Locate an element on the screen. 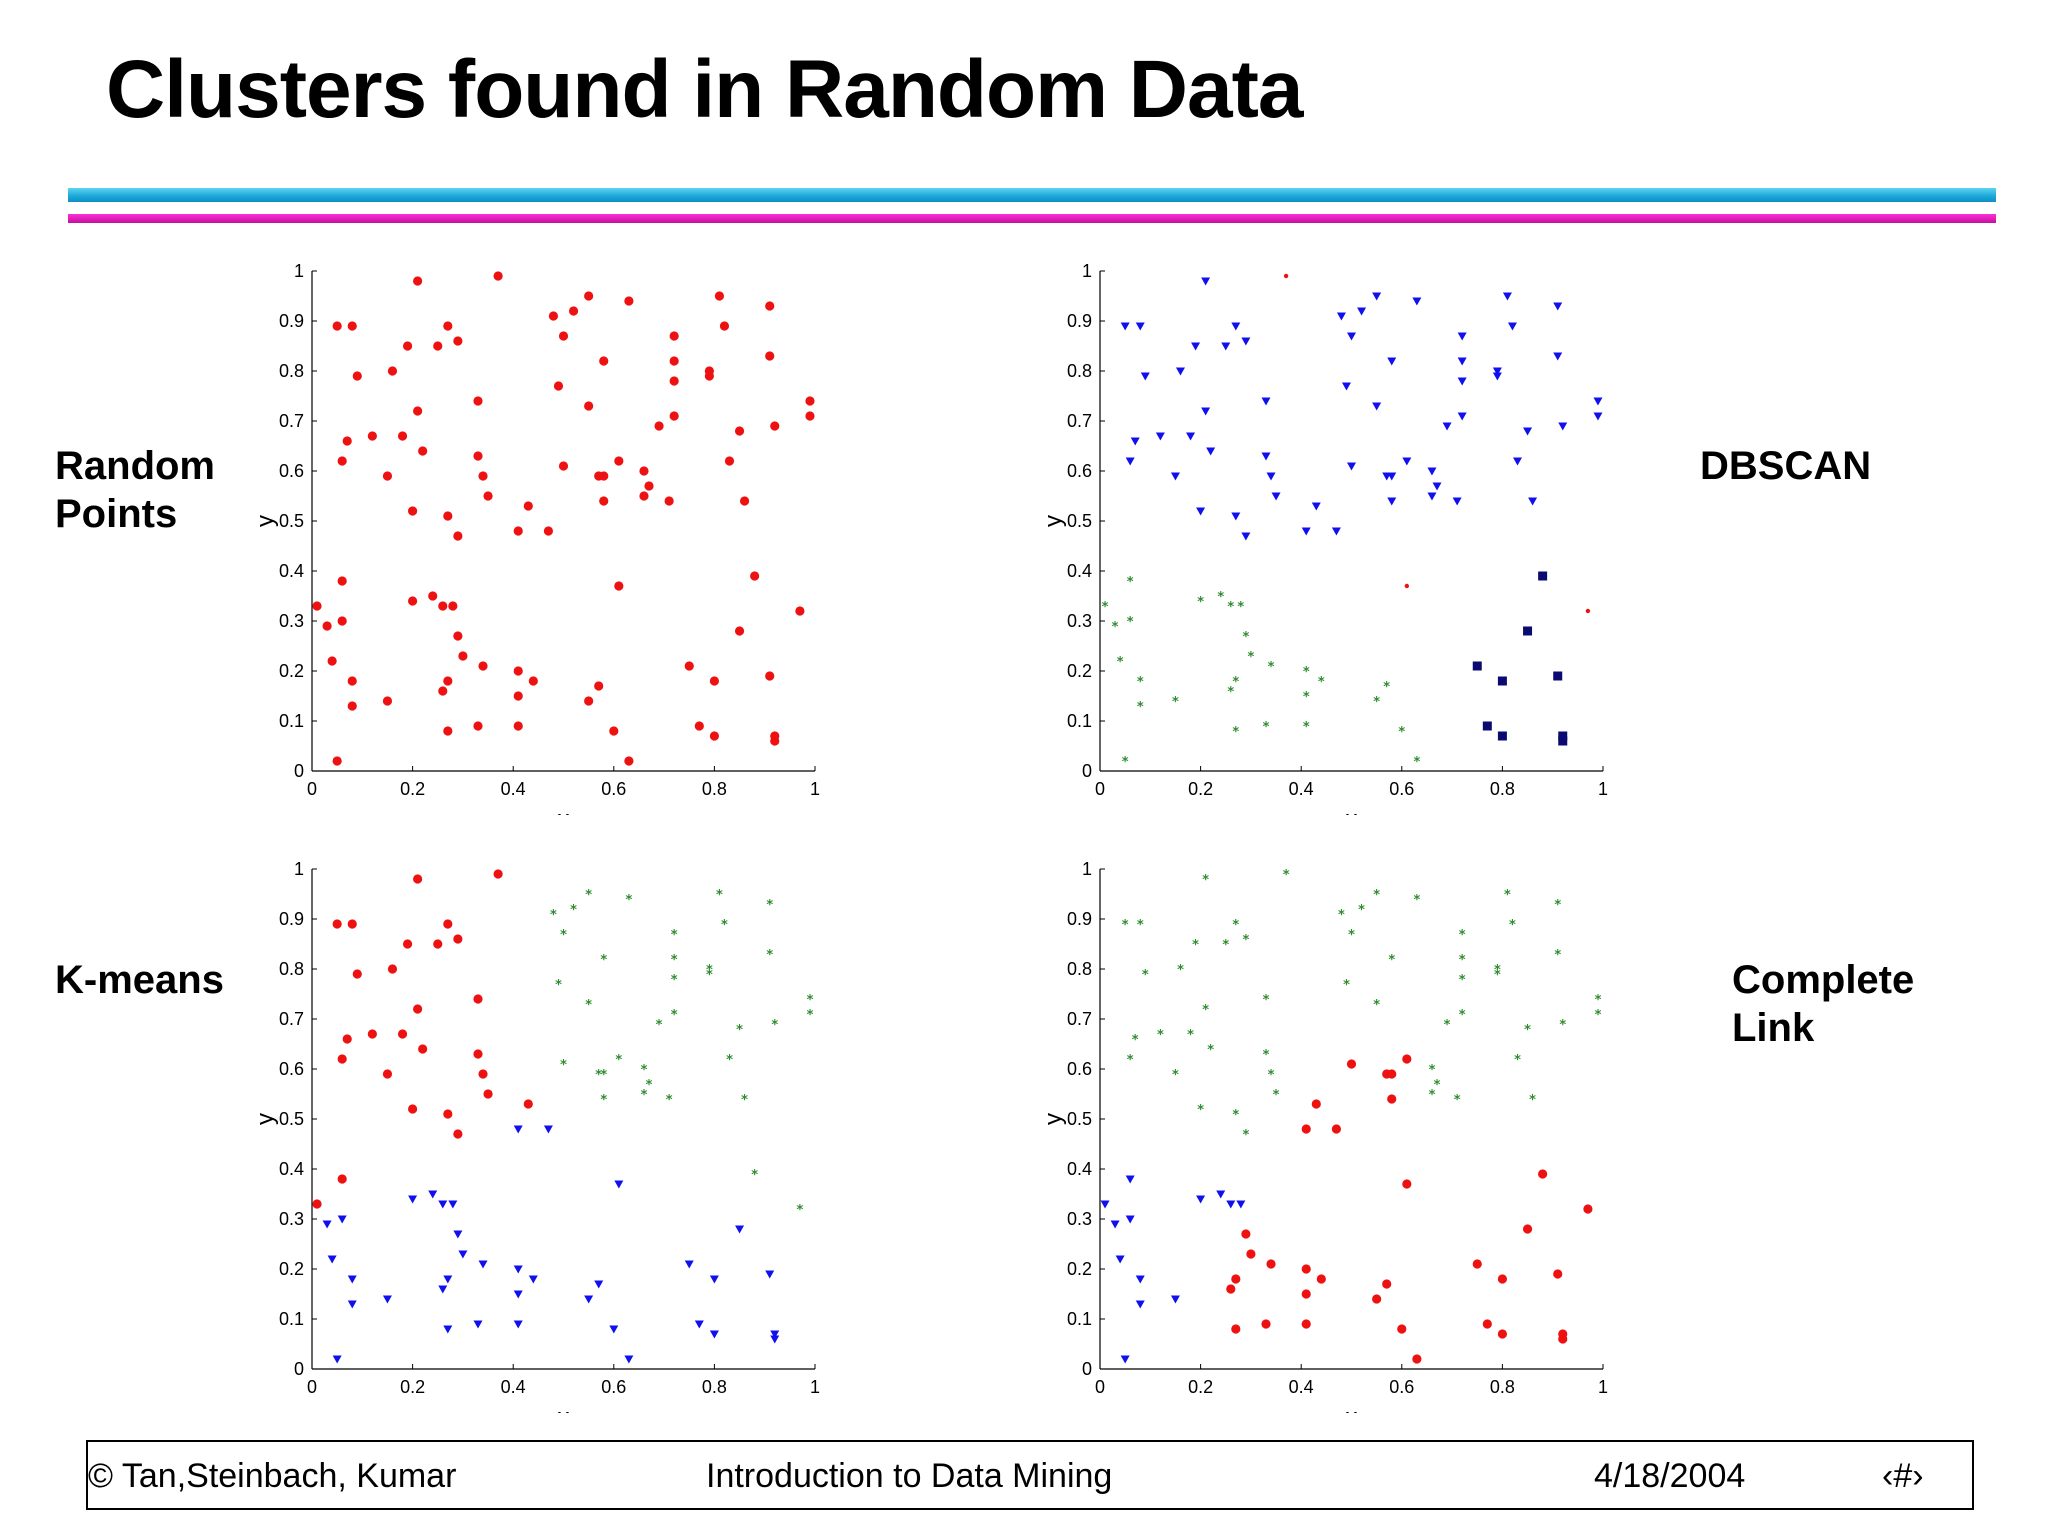 The width and height of the screenshot is (2048, 1536). label-complete-line1: Complete is located at coordinates (1823, 980).